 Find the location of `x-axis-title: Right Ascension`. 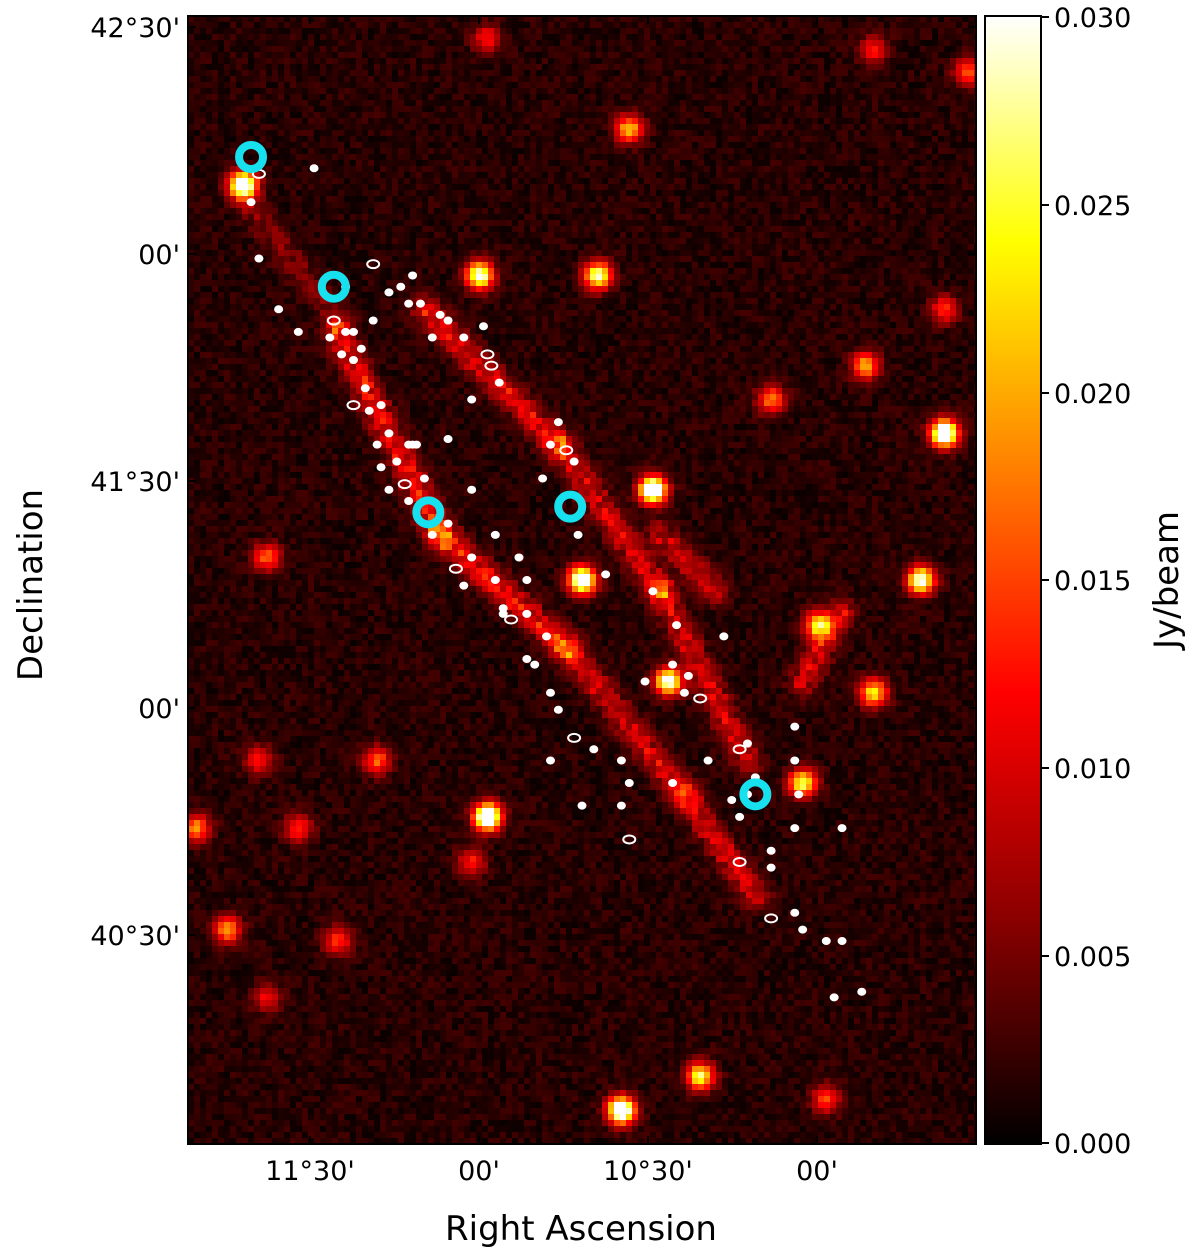

x-axis-title: Right Ascension is located at coordinates (581, 1229).